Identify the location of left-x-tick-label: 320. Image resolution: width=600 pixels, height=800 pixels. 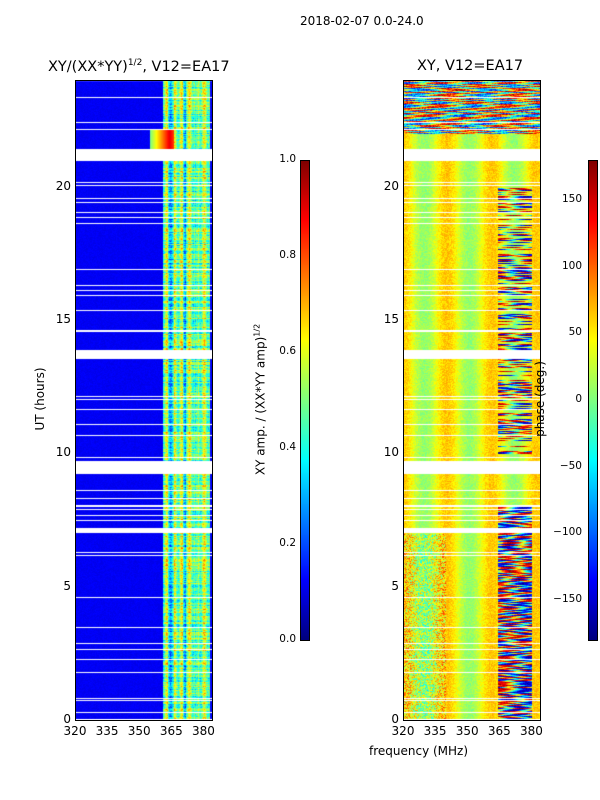
(75, 731).